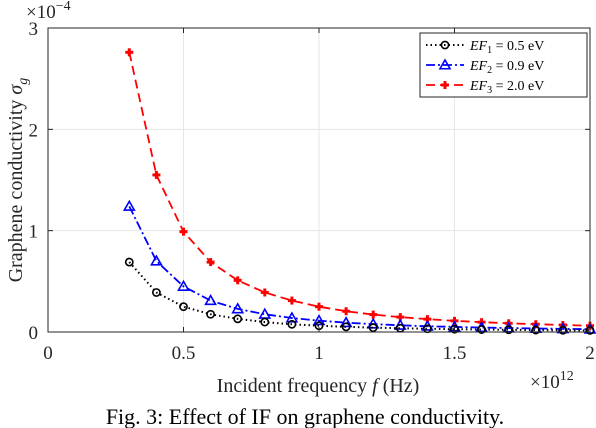 The image size is (596, 428). Describe the element at coordinates (455, 353) in the screenshot. I see `x-tick-label: 1.5` at that location.